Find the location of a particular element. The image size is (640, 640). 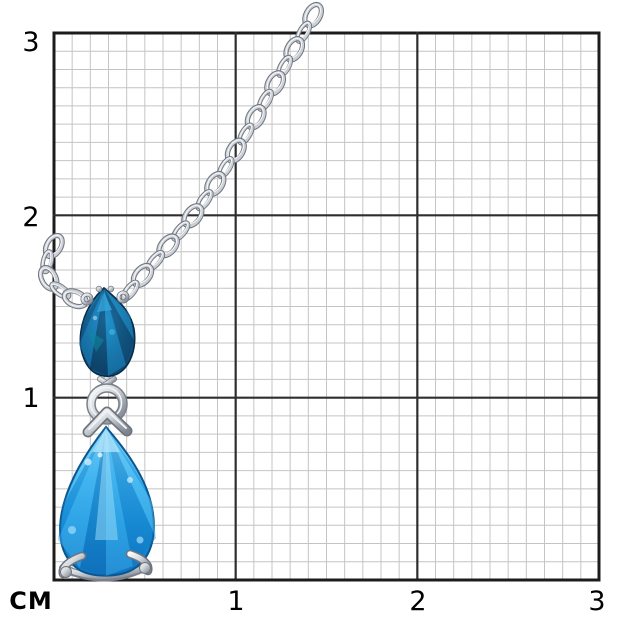

x-axis-label-1cm: 1 is located at coordinates (235, 601).